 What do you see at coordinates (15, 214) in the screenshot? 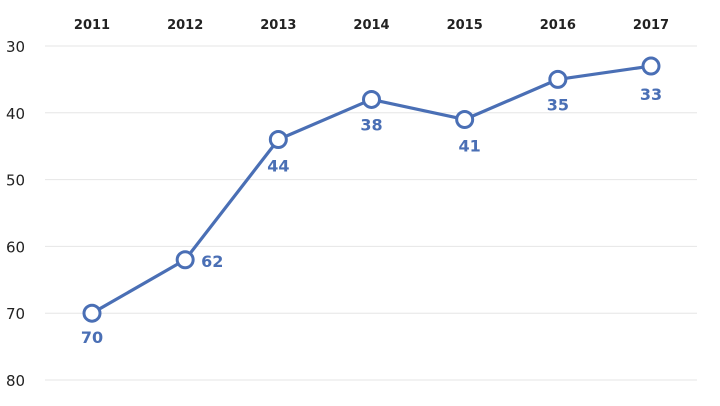
I see `y-axis-tick-labels: 30 40 50 60 70 80` at bounding box center [15, 214].